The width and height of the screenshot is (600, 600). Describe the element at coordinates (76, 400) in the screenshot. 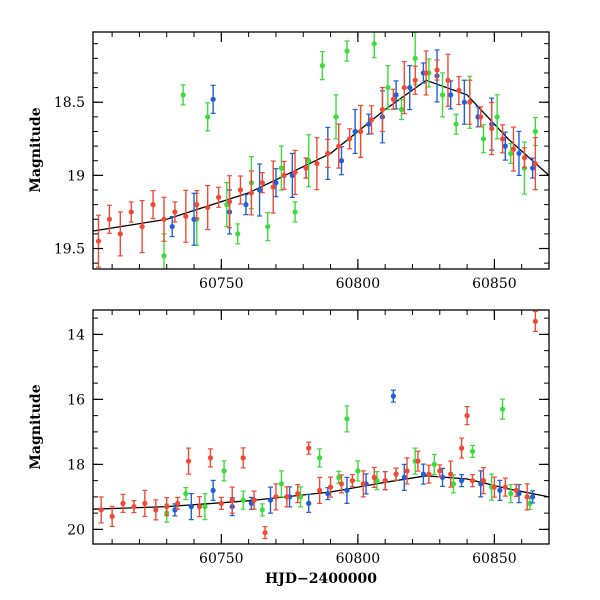

I see `y-tick-label: 16` at that location.